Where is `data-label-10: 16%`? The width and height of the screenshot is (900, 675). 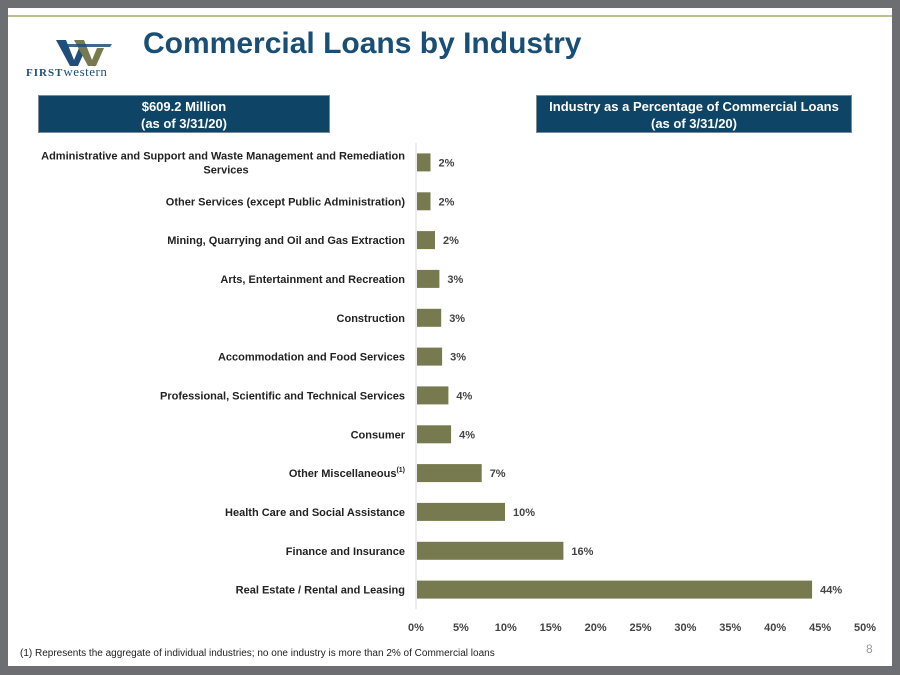
data-label-10: 16% is located at coordinates (582, 552).